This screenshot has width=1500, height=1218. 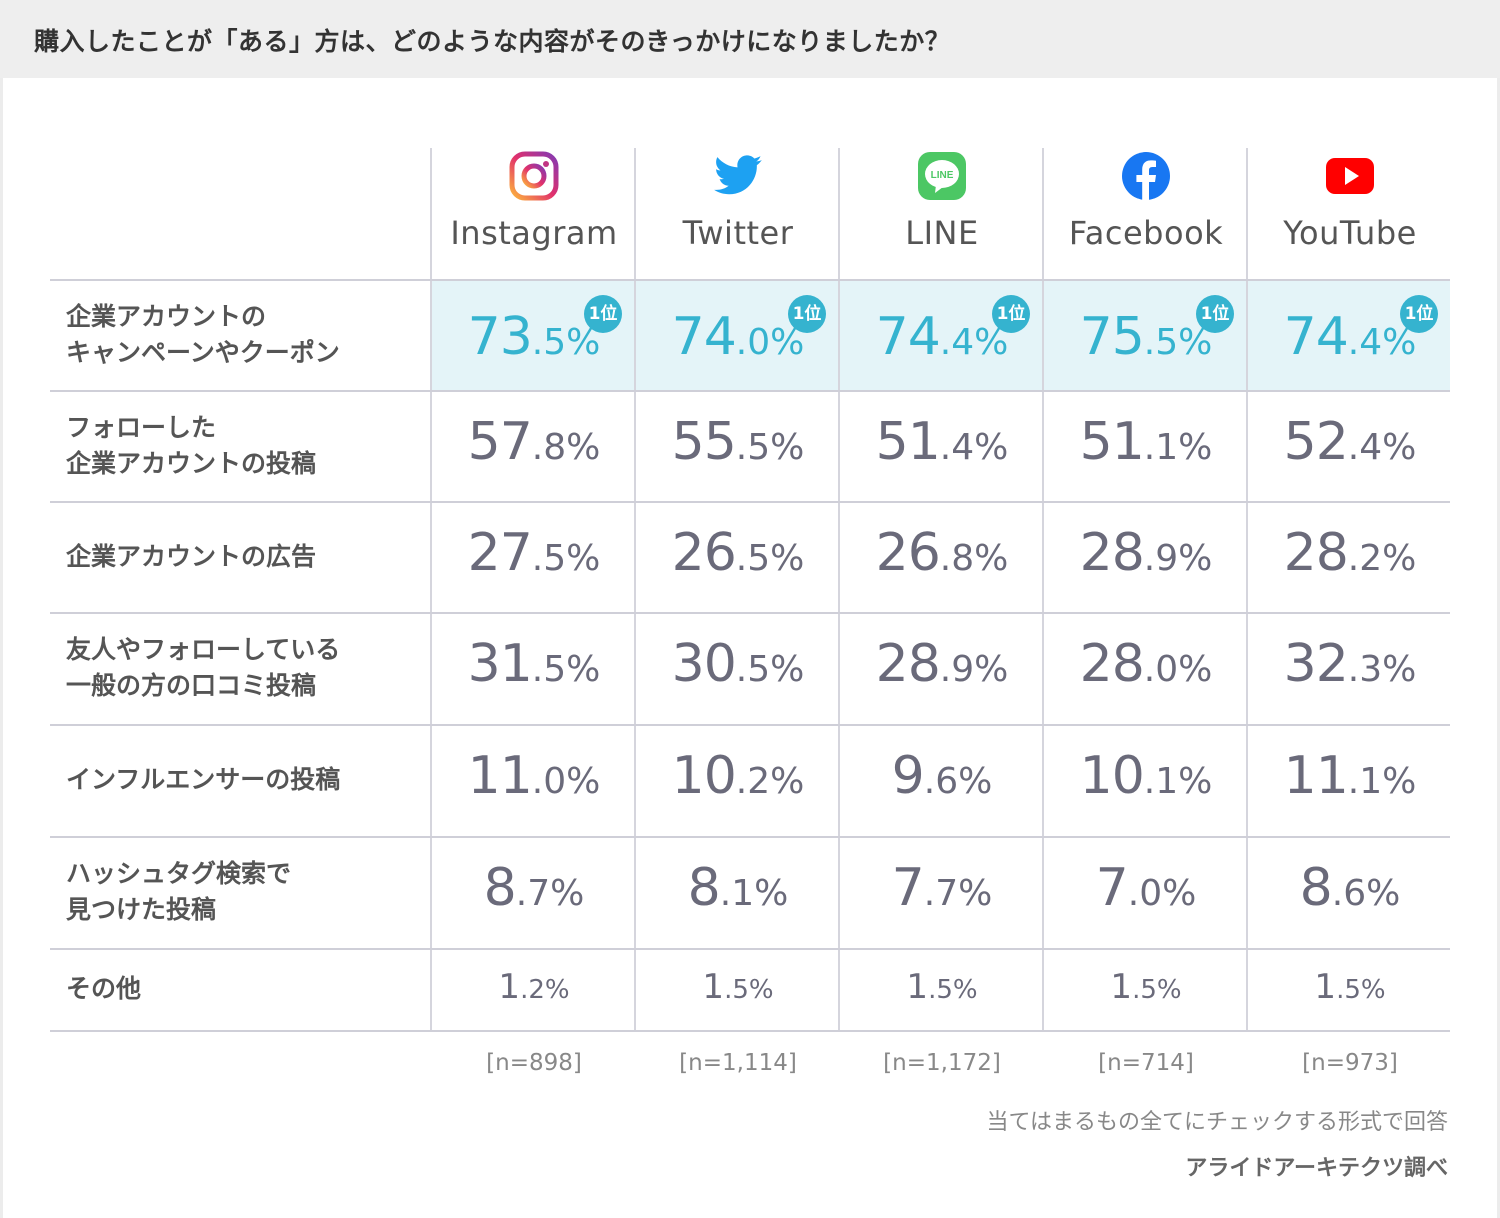 I want to click on column-name: Instagram, so click(x=534, y=233).